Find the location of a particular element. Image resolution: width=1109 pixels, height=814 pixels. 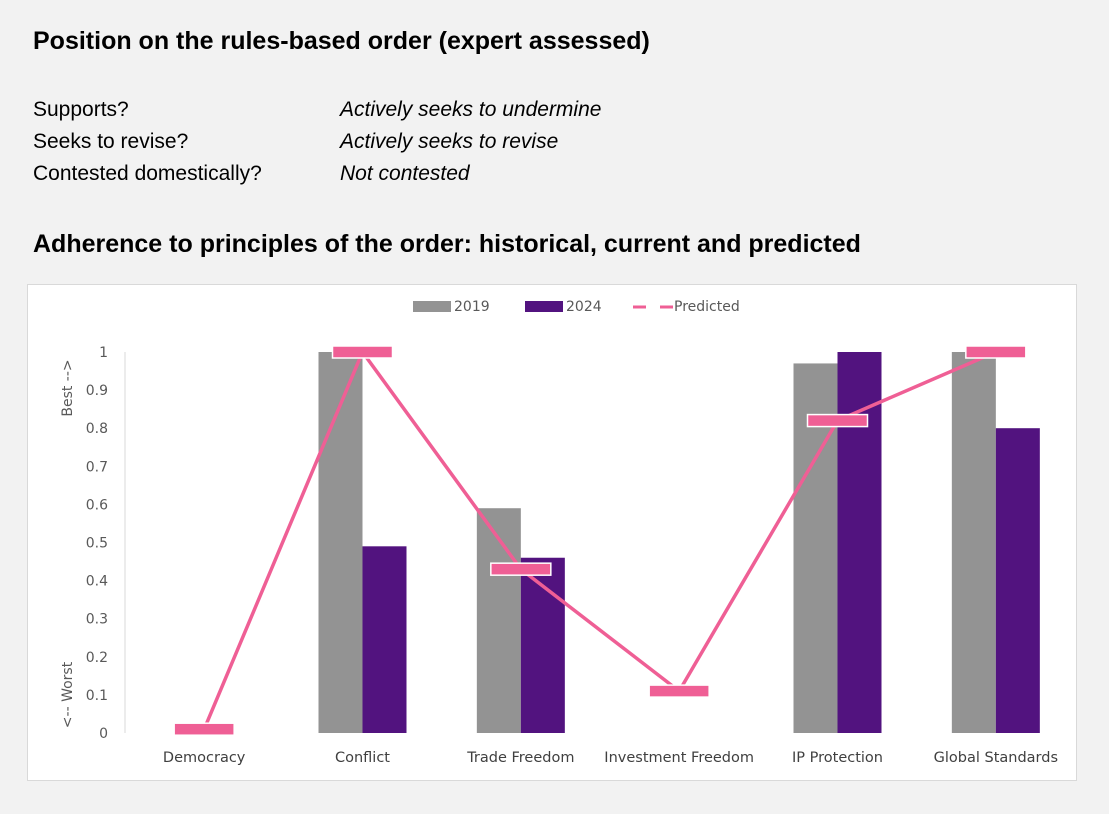

y-tick-label: 1 is located at coordinates (103, 353).